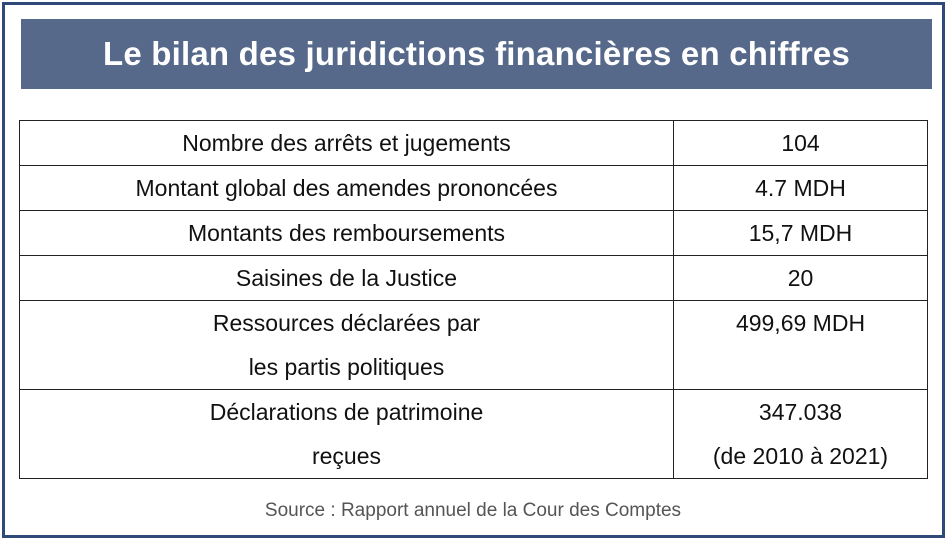  What do you see at coordinates (800, 434) in the screenshot?
I see `row-value: 347.038 (de 2010 à 2021)` at bounding box center [800, 434].